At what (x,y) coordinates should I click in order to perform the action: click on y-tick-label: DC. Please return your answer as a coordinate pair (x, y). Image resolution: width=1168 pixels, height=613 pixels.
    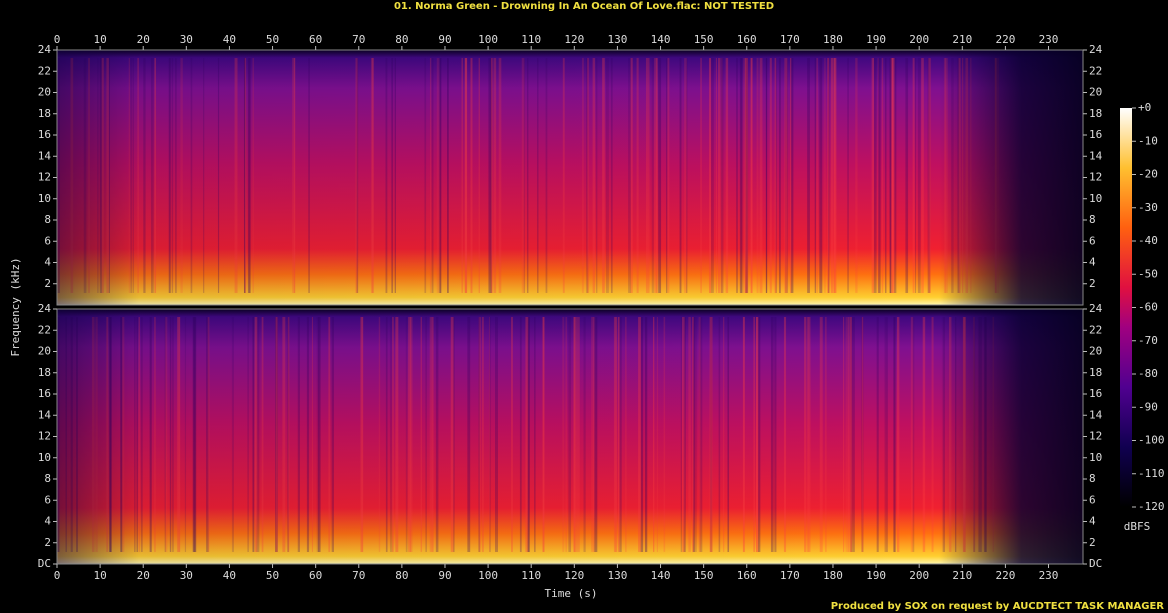
    Looking at the image, I should click on (1095, 563).